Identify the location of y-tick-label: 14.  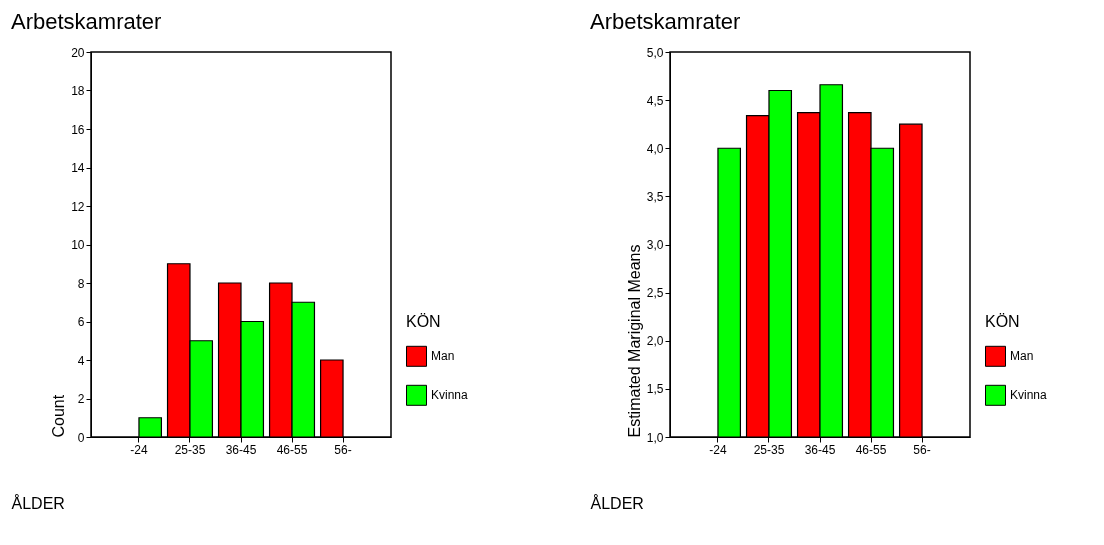
(78, 168).